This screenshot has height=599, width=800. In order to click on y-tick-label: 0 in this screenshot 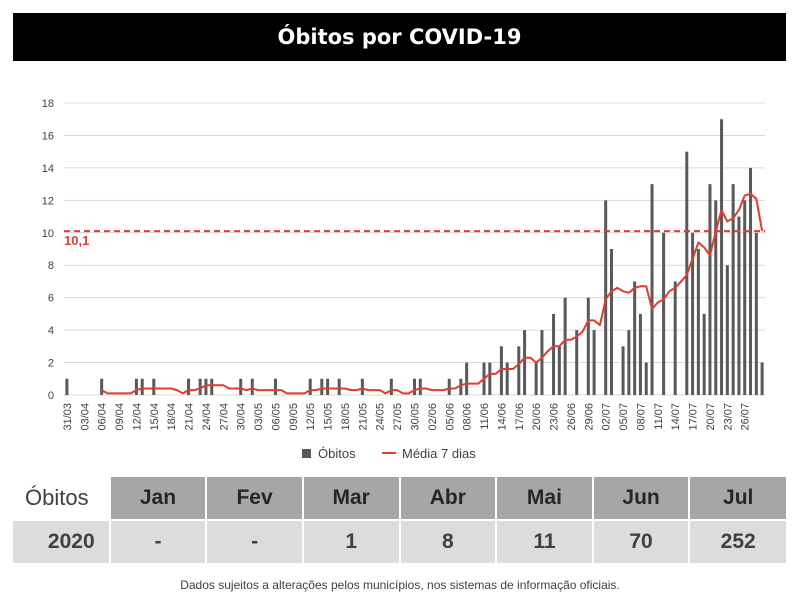, I will do `click(51, 396)`.